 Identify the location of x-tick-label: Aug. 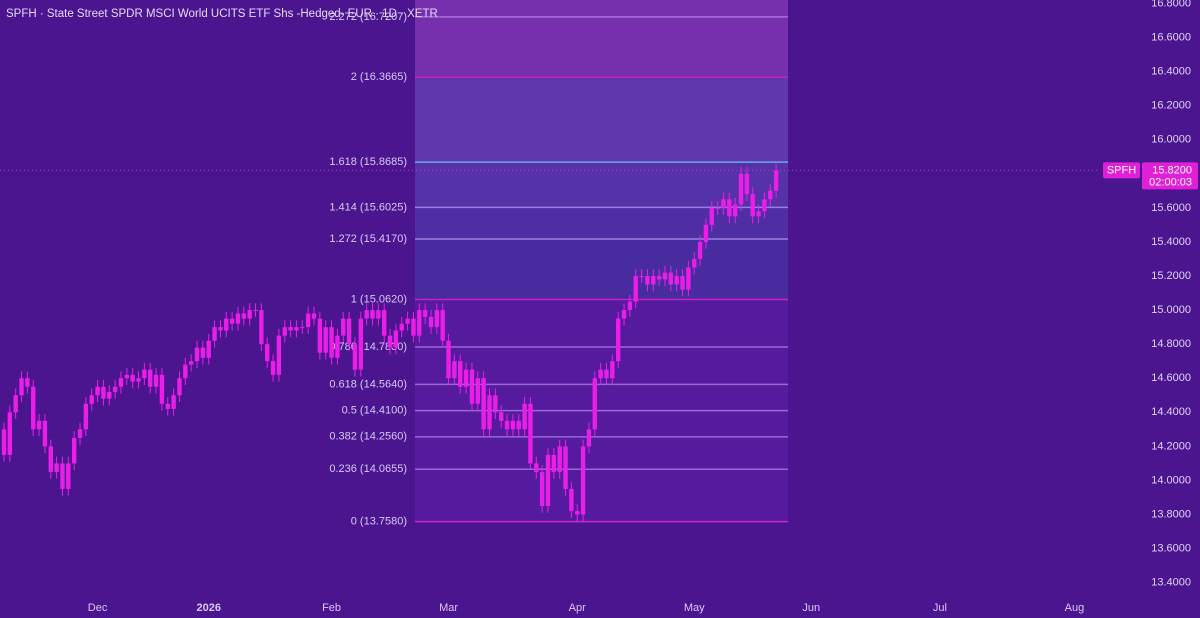
(1075, 608).